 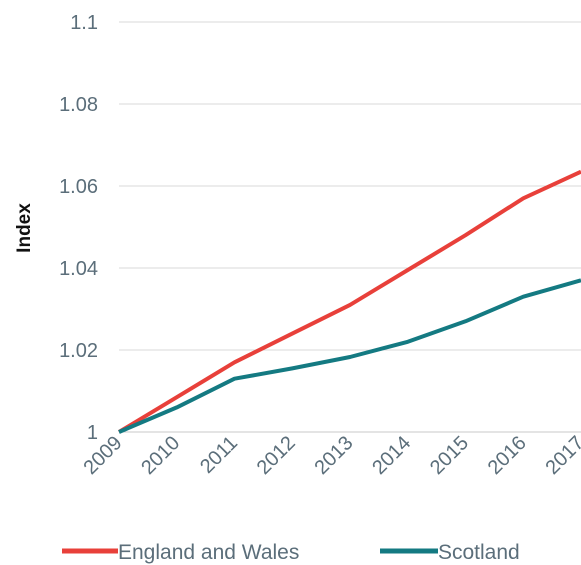 I want to click on x-tick-label: 2017, so click(x=561, y=455).